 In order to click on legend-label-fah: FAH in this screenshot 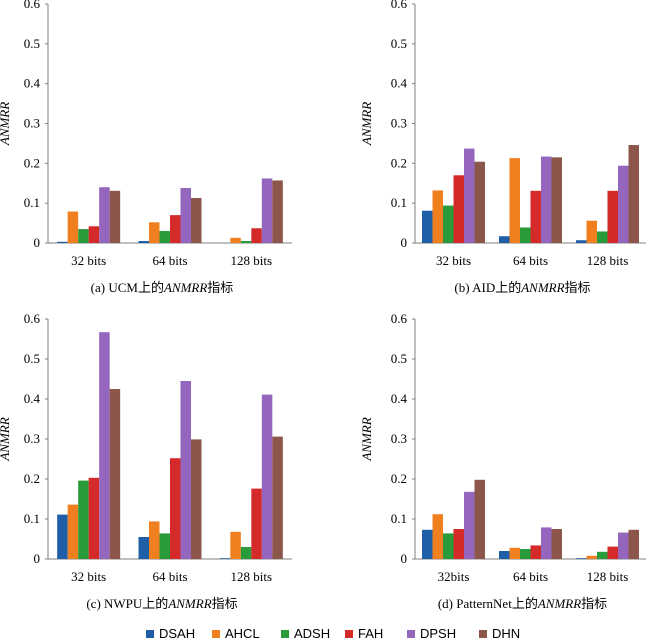, I will do `click(370, 633)`.